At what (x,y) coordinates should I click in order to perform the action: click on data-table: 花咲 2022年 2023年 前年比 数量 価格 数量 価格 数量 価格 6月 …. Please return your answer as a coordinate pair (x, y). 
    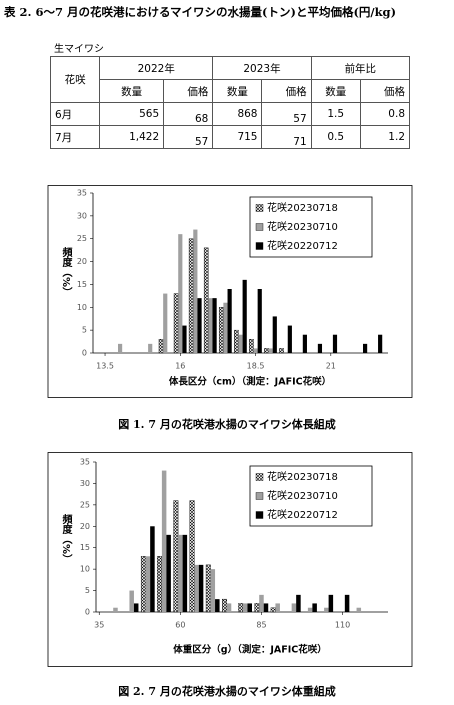
    Looking at the image, I should click on (230, 102).